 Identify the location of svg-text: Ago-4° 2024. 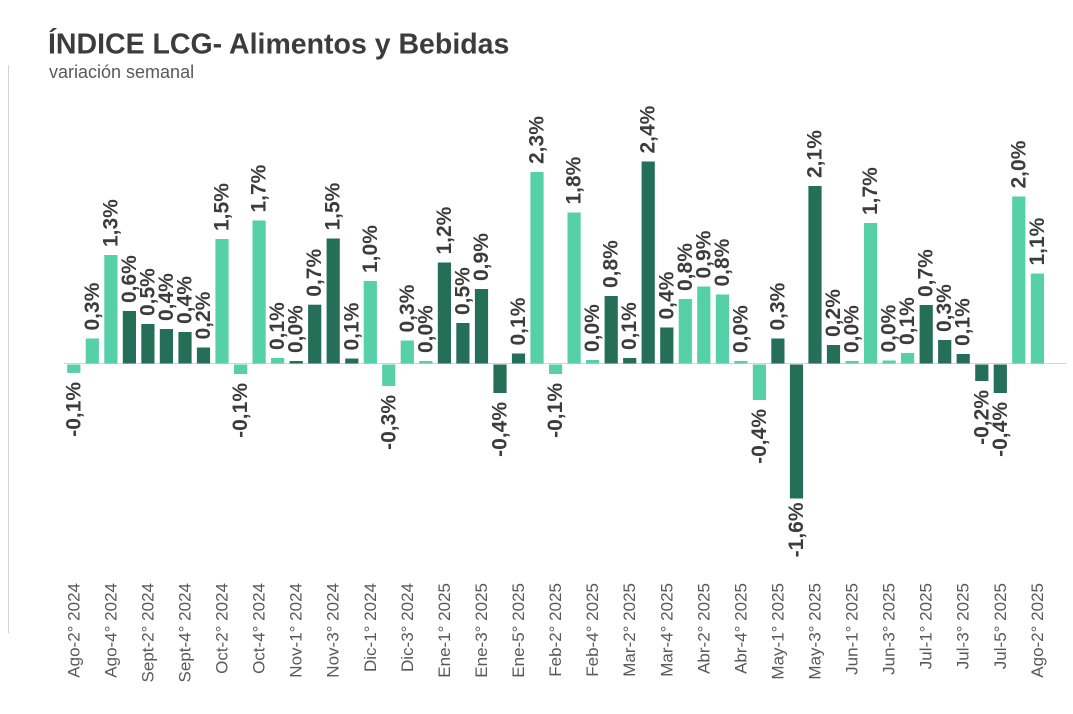
(110, 630).